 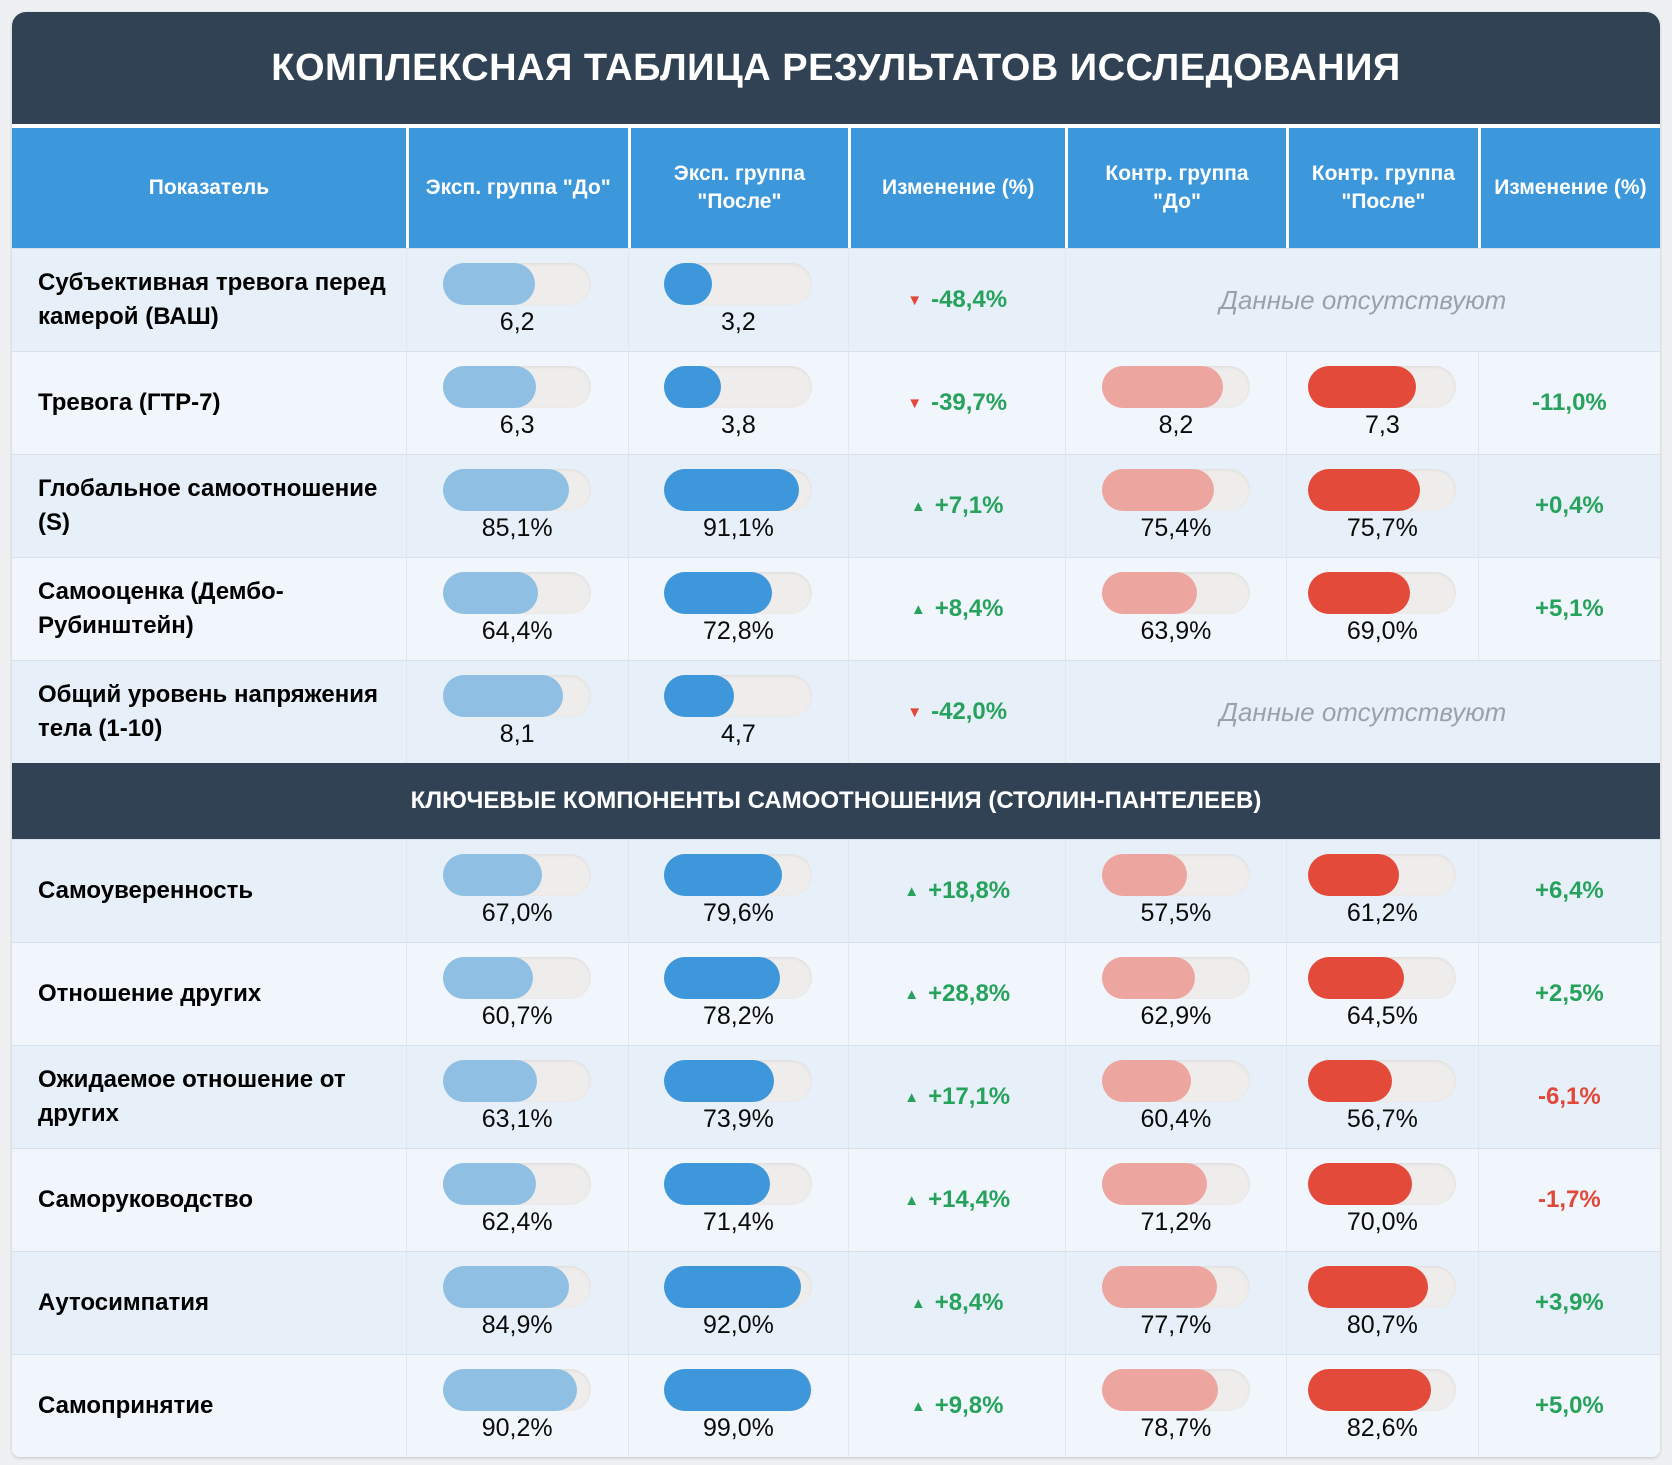 I want to click on change-ctrl-cell: -11,0%, so click(x=1568, y=403).